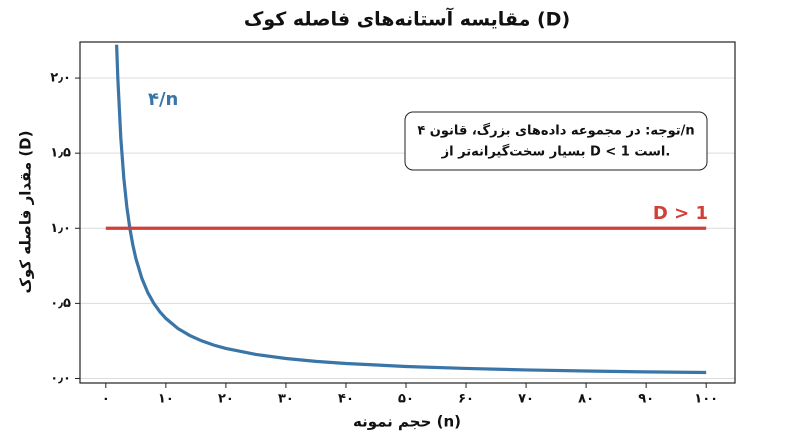 The width and height of the screenshot is (800, 447). I want to click on x-tick-label: ۹۰, so click(646, 399).